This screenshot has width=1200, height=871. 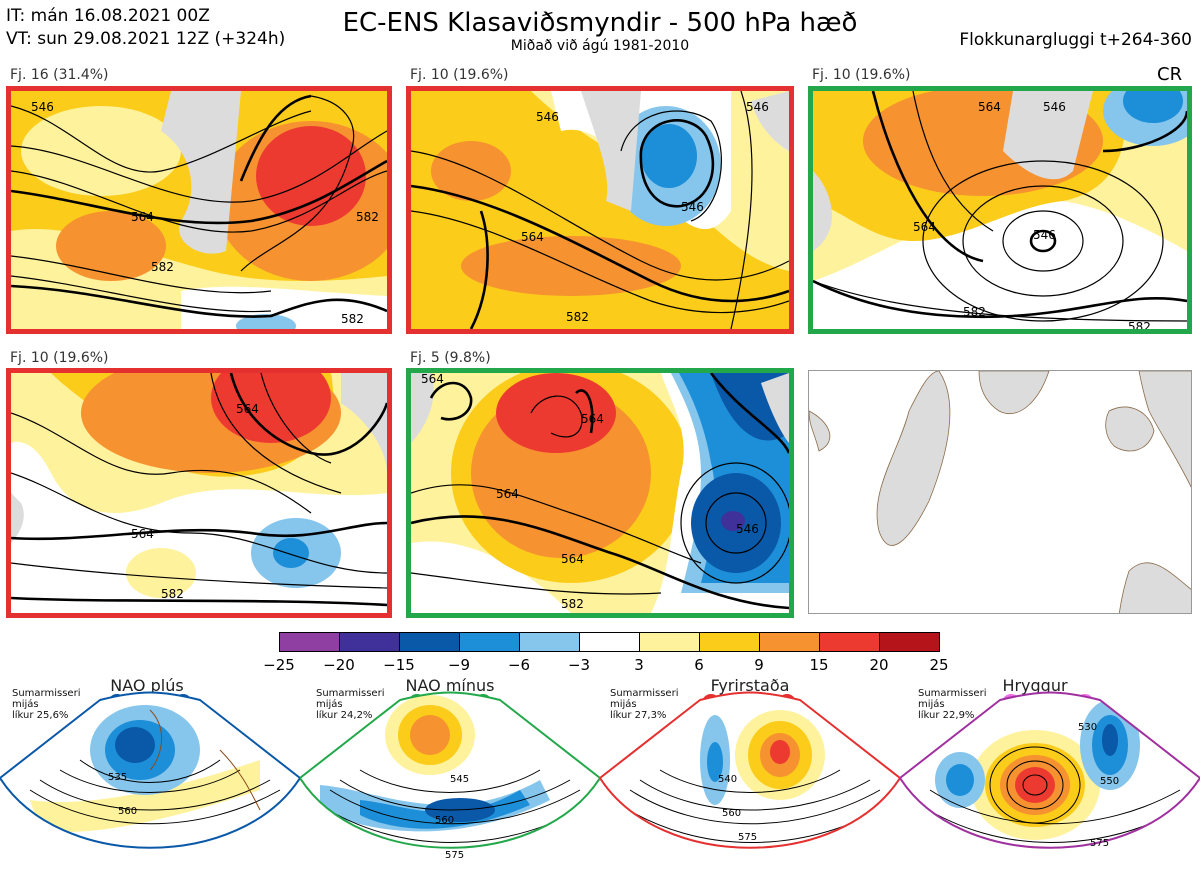 I want to click on colorbar-tick-11: 20, so click(x=879, y=665).